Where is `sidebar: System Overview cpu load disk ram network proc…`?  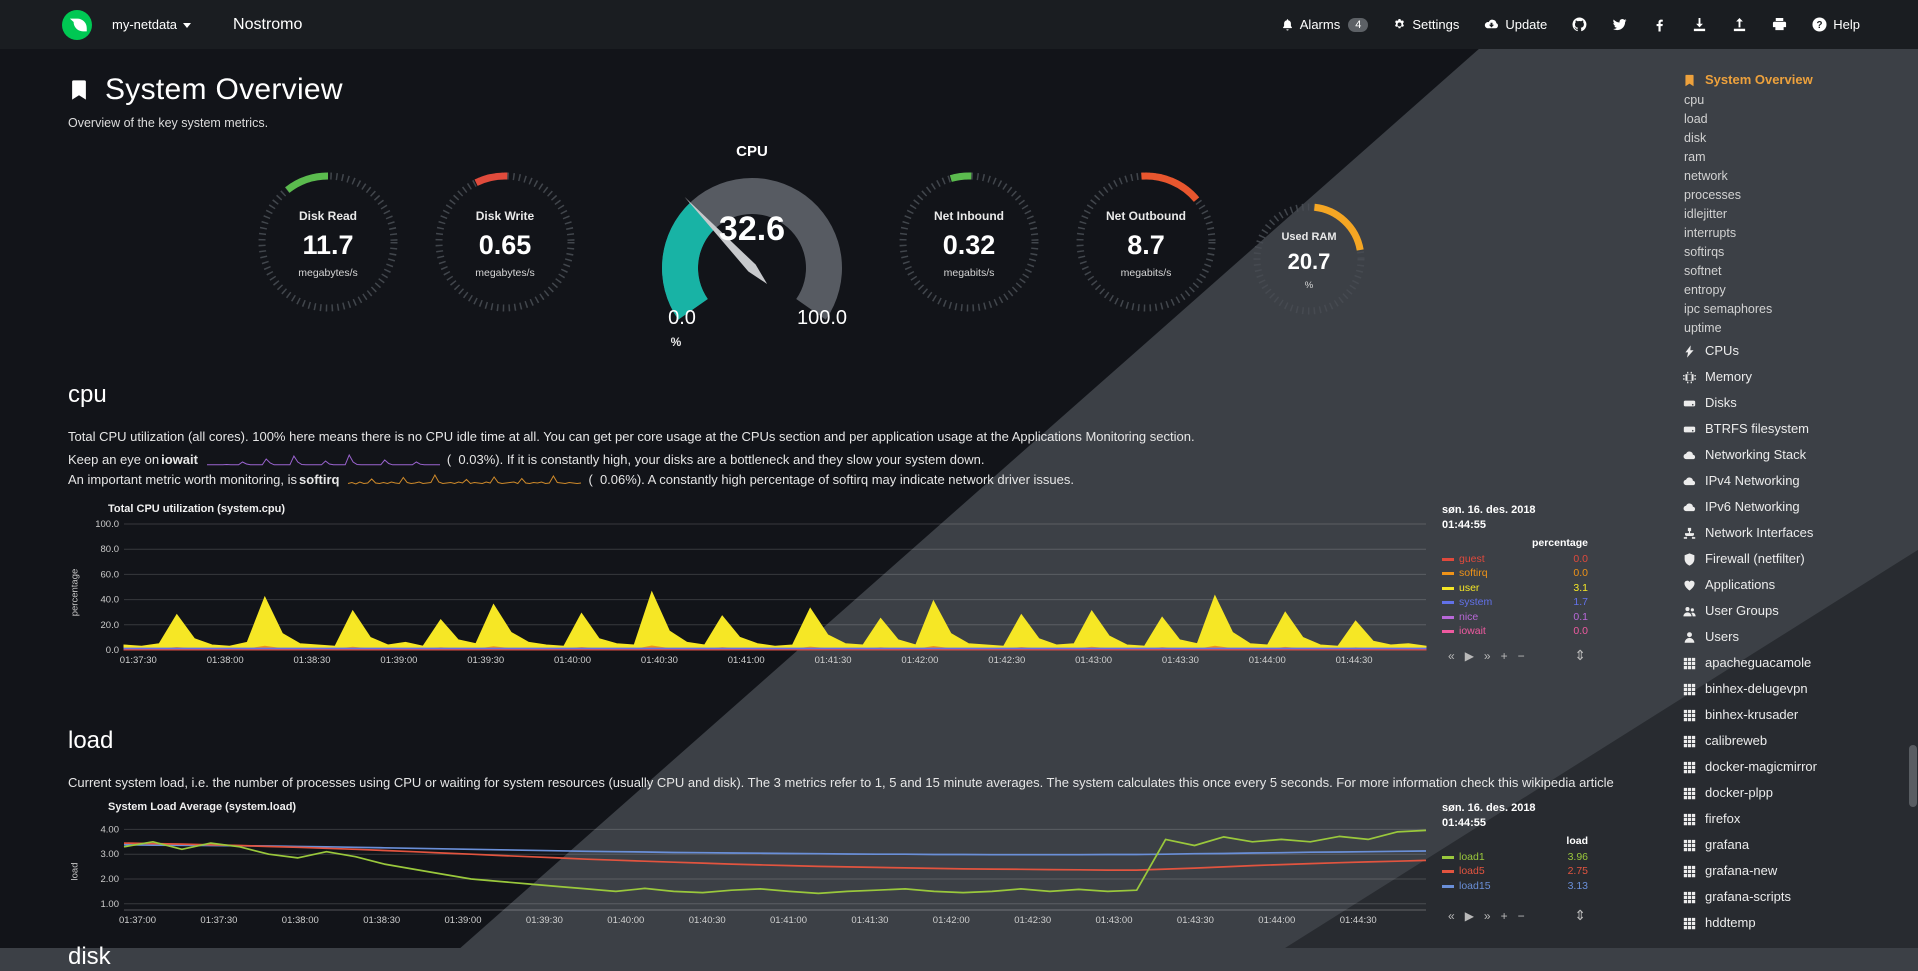
sidebar: System Overview cpu load disk ram network proc… is located at coordinates (1793, 498).